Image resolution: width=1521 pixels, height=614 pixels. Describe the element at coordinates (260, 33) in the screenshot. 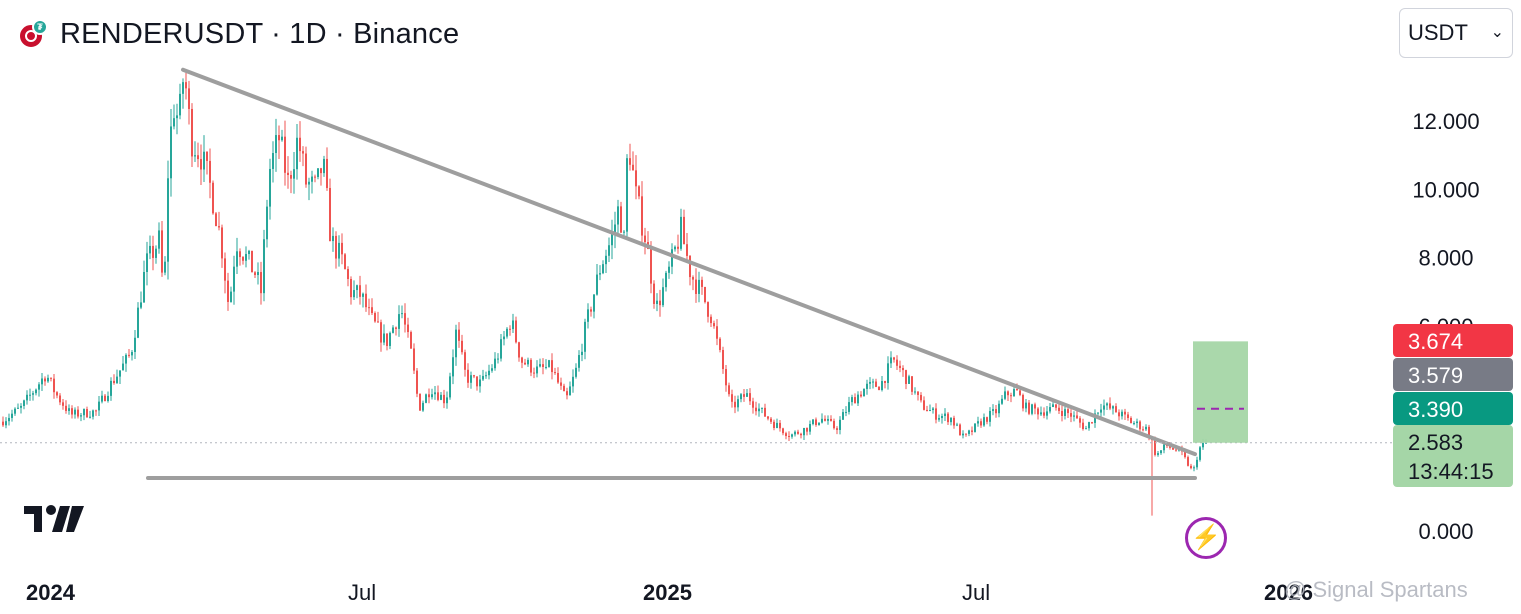

I see `symbol-title: RENDERUSDT · 1D · Binance` at that location.